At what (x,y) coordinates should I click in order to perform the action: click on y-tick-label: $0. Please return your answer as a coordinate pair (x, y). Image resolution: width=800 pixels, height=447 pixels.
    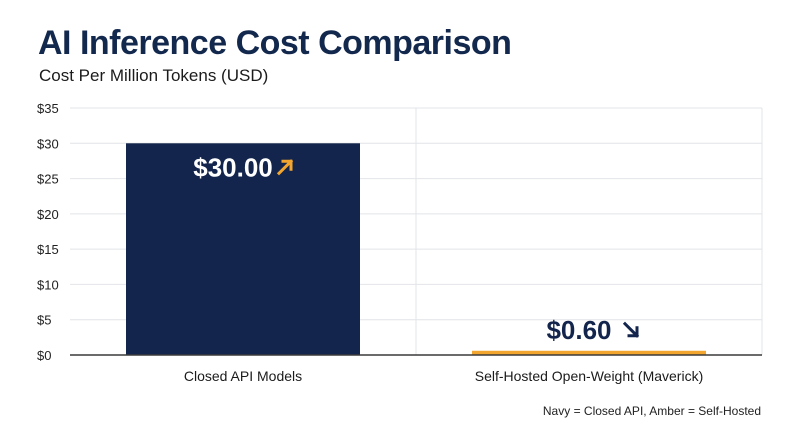
    Looking at the image, I should click on (44, 355).